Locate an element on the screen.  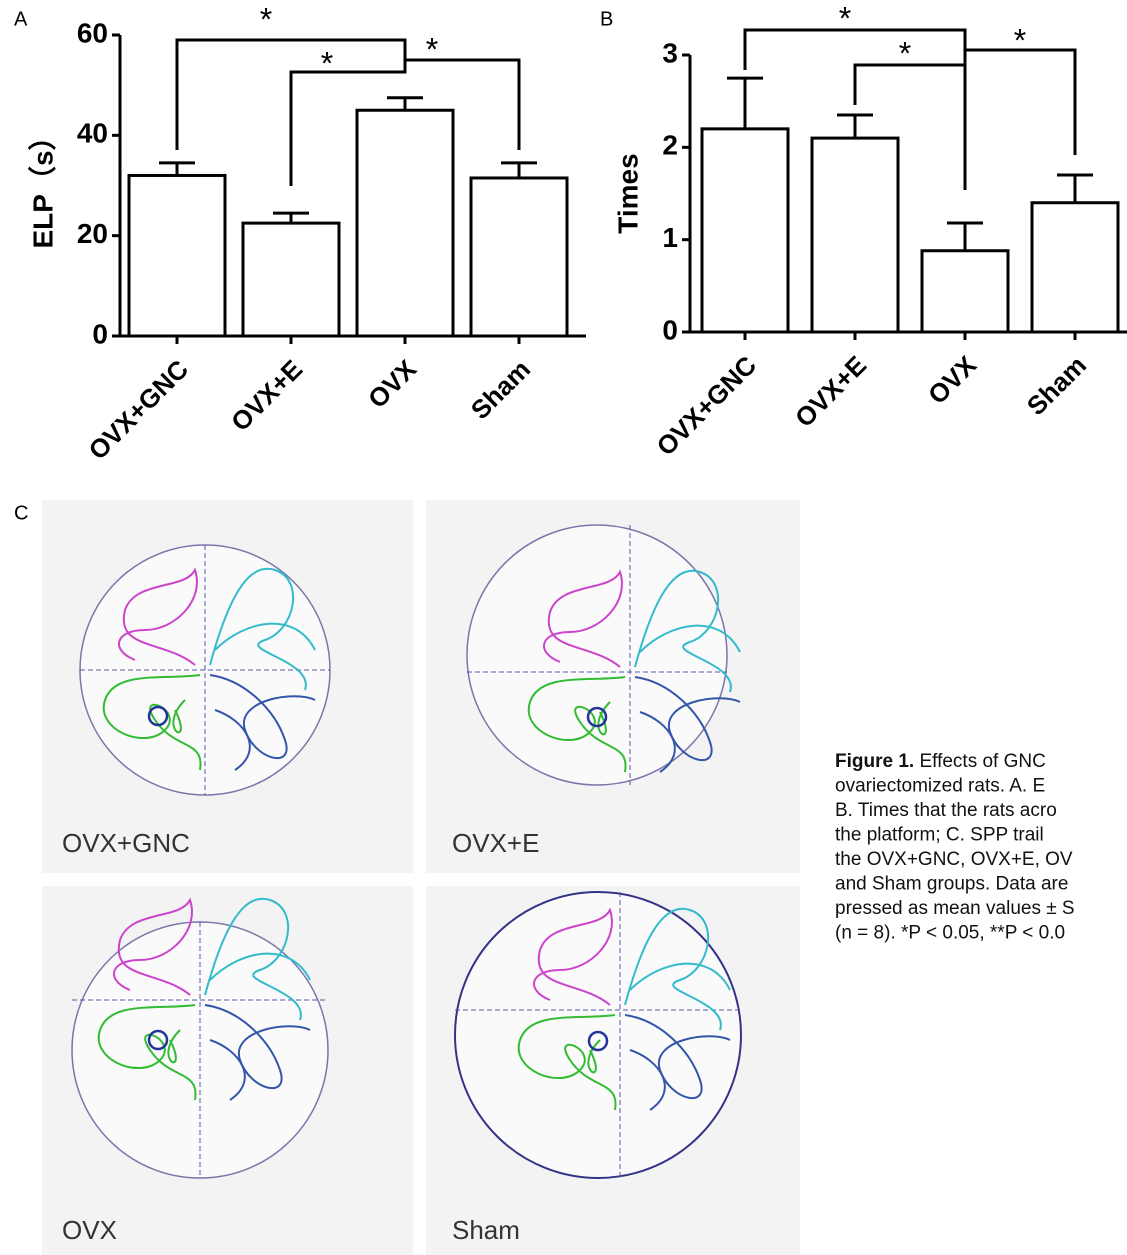
track-panel: OVX+GNC is located at coordinates (227, 686).